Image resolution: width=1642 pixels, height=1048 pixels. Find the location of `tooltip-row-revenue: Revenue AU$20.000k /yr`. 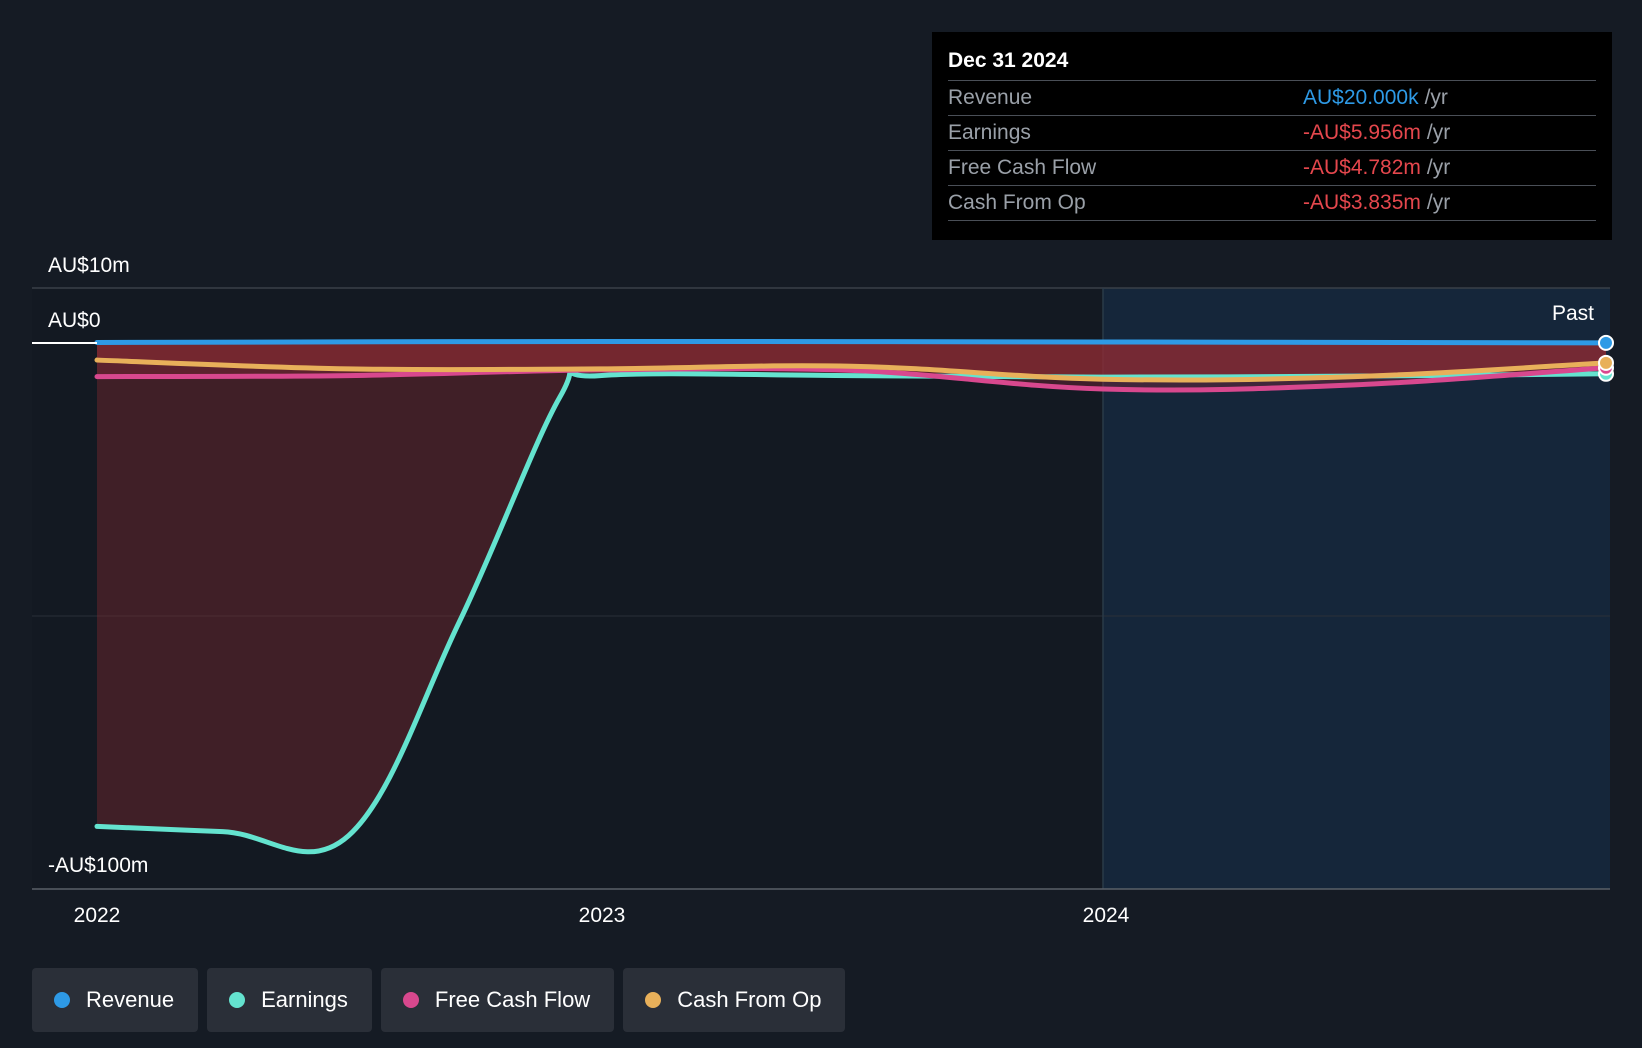

tooltip-row-revenue: Revenue AU$20.000k /yr is located at coordinates (1272, 98).